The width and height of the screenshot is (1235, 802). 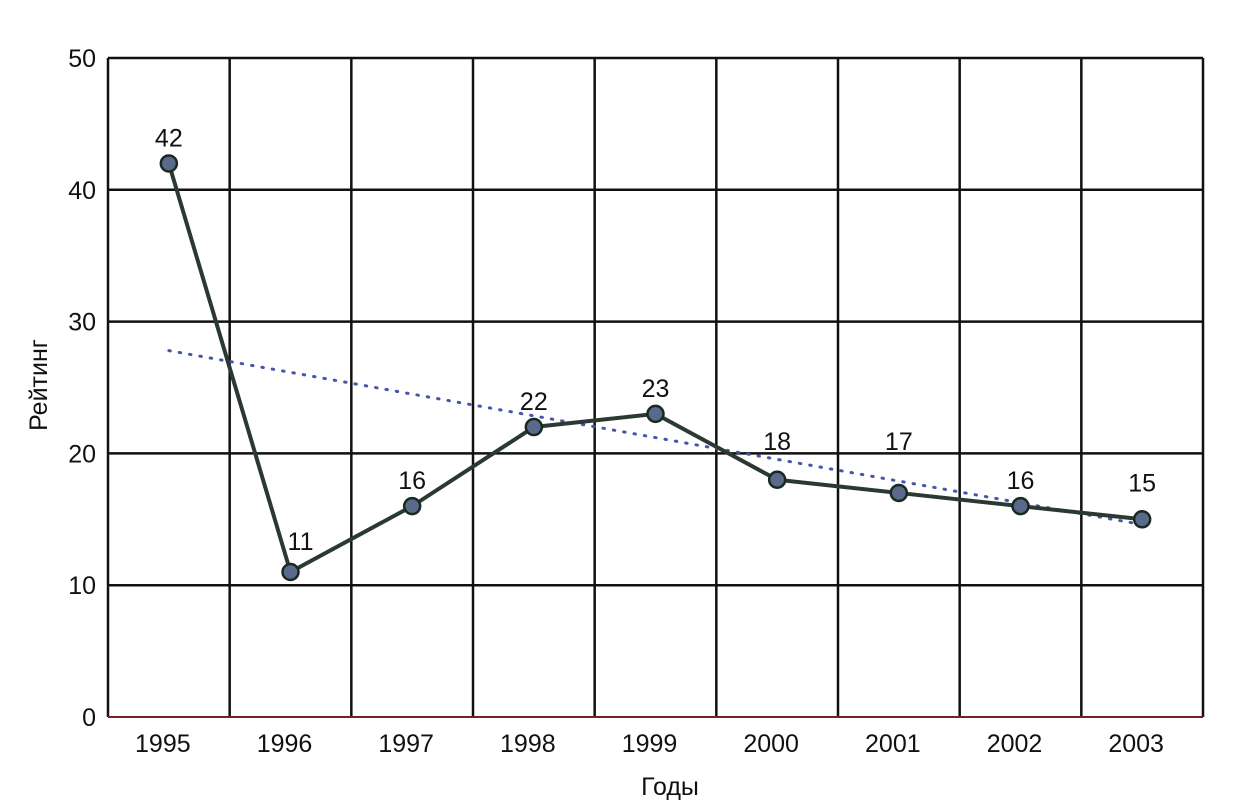 I want to click on data-label: 42, so click(x=169, y=138).